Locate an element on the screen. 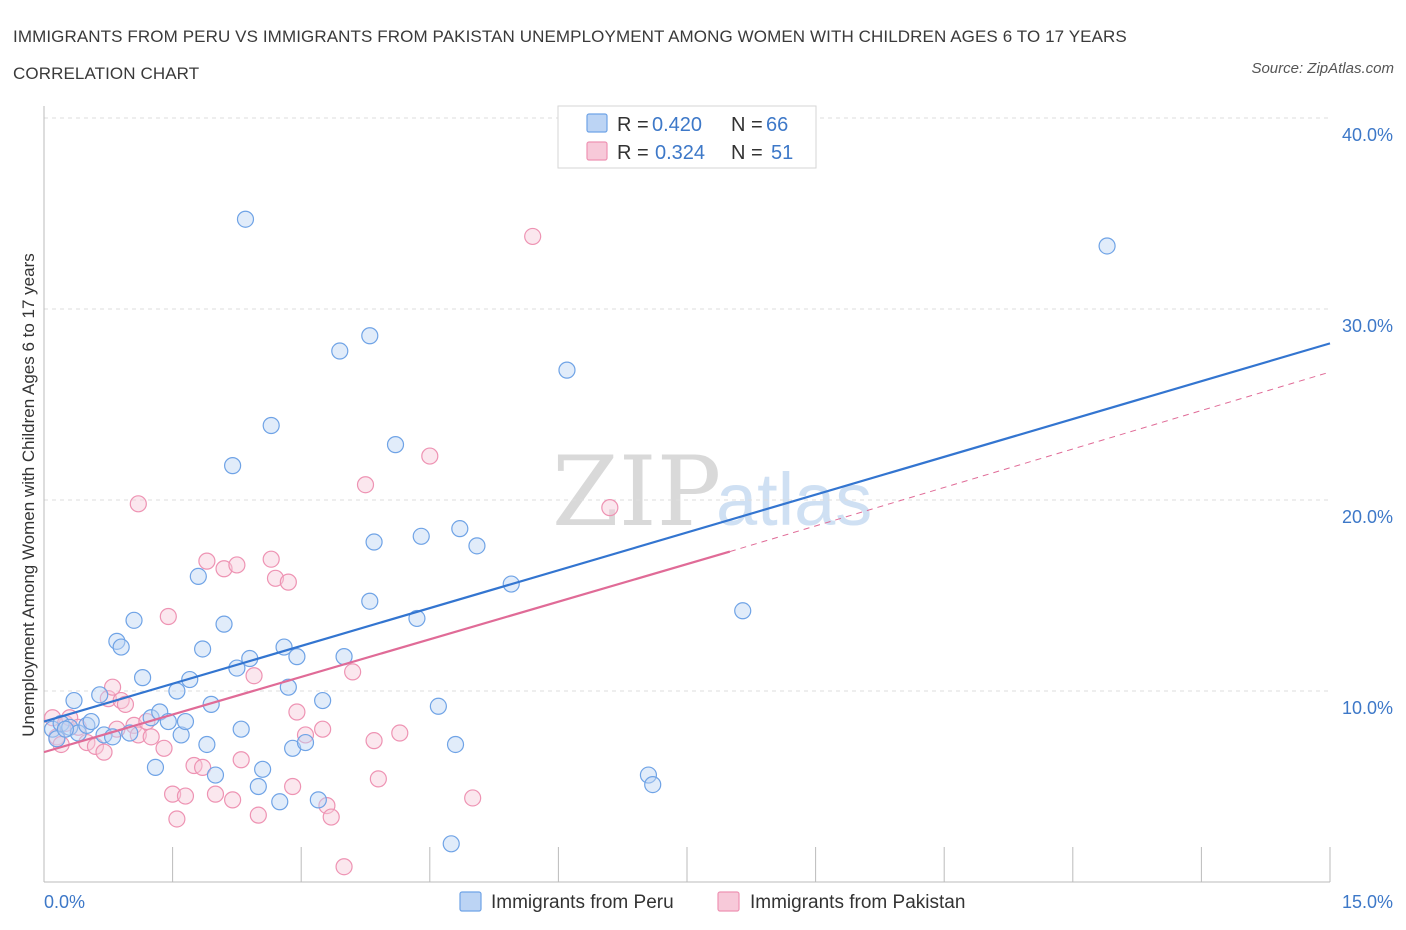  stats-legend: R = 0.420 N = 66 R = 0.324 N = 51 is located at coordinates (687, 137).